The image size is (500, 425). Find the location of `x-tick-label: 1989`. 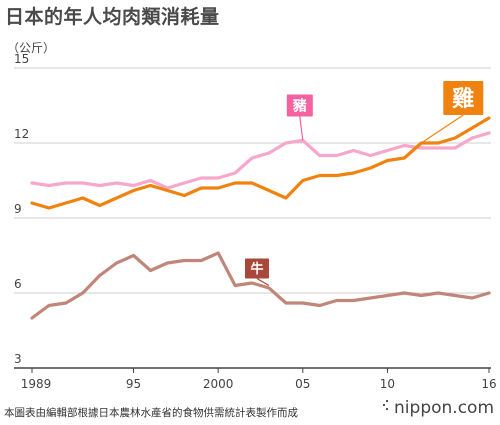

x-tick-label: 1989 is located at coordinates (36, 384).